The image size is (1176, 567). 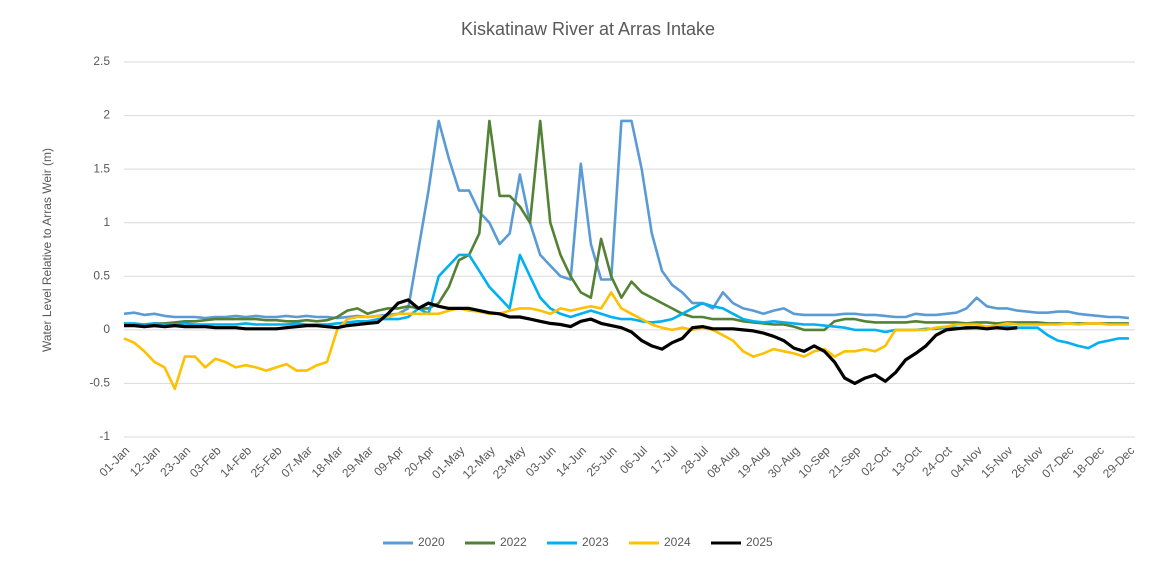 I want to click on x-tick-label: 07-Dec, so click(x=1057, y=461).